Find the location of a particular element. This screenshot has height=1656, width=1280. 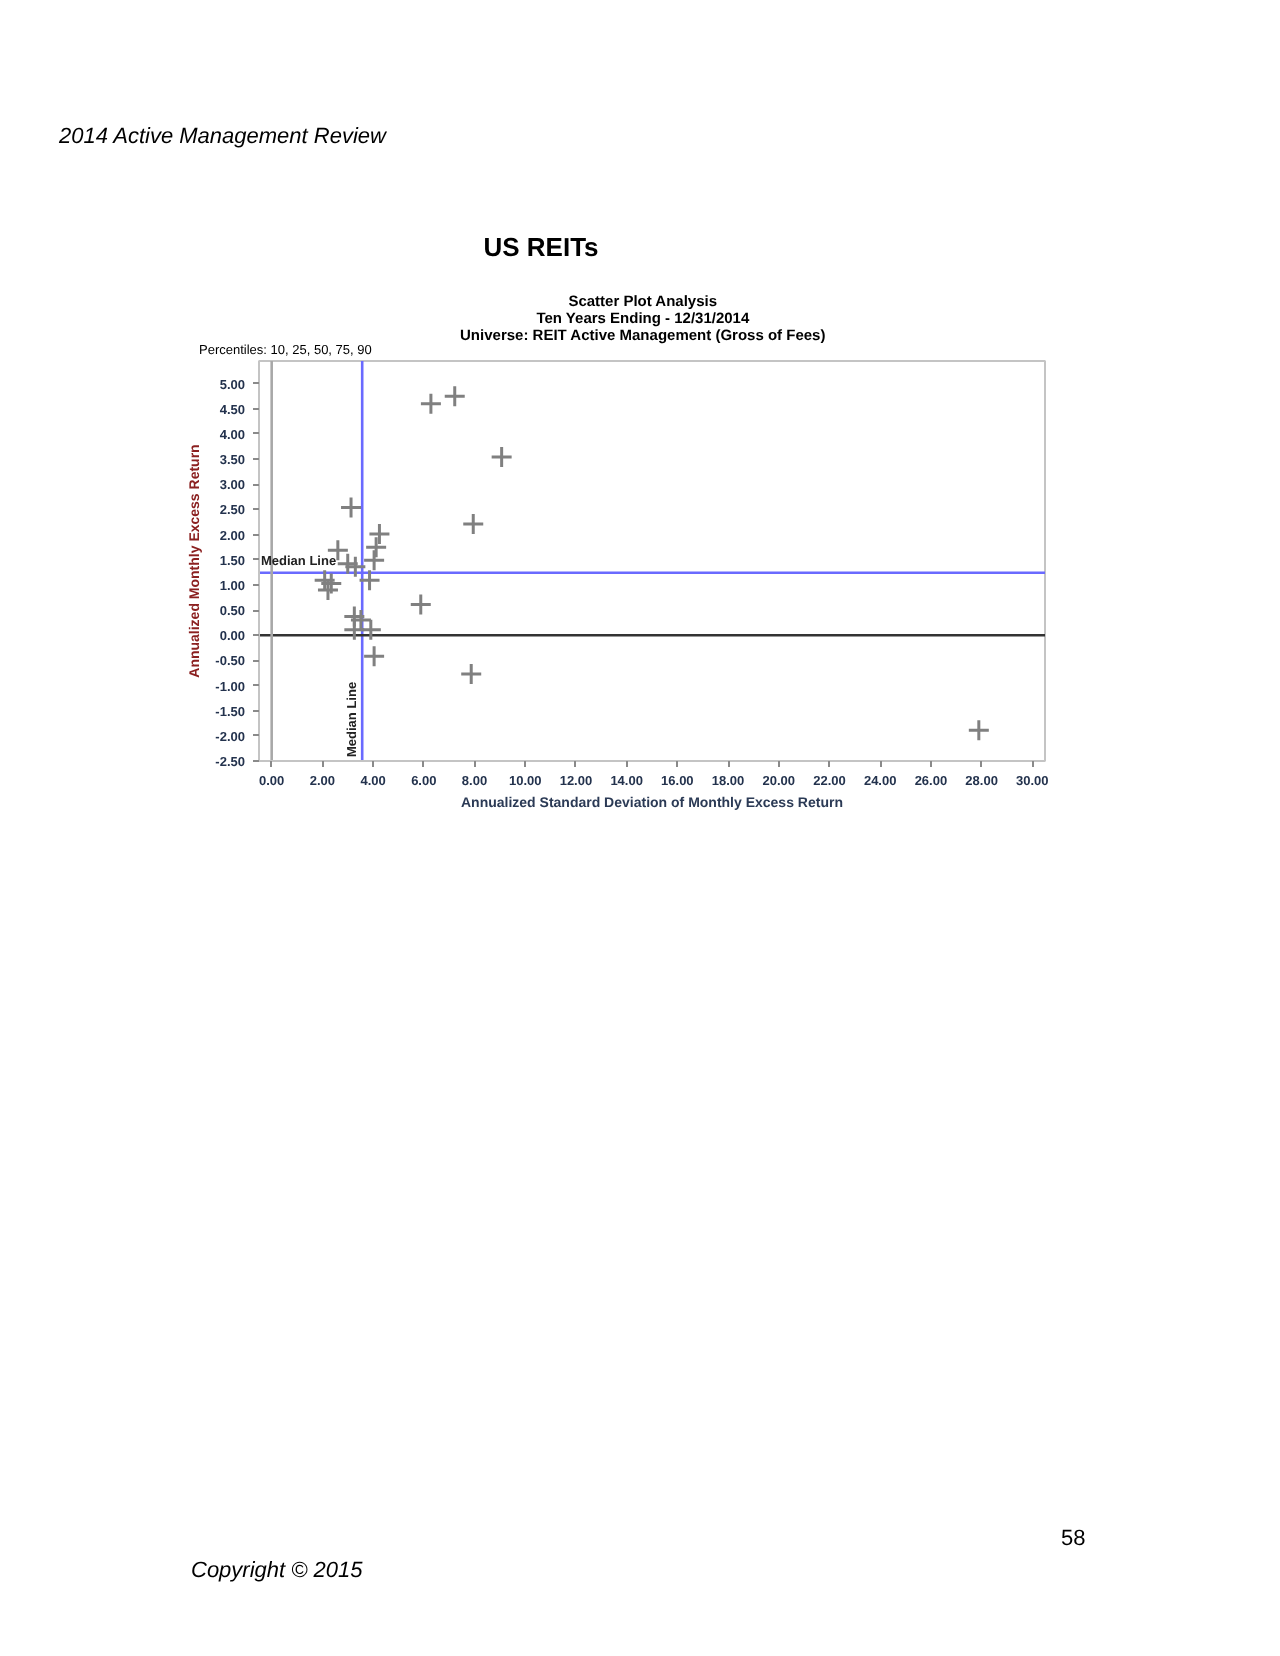

text: US REITs is located at coordinates (541, 247).